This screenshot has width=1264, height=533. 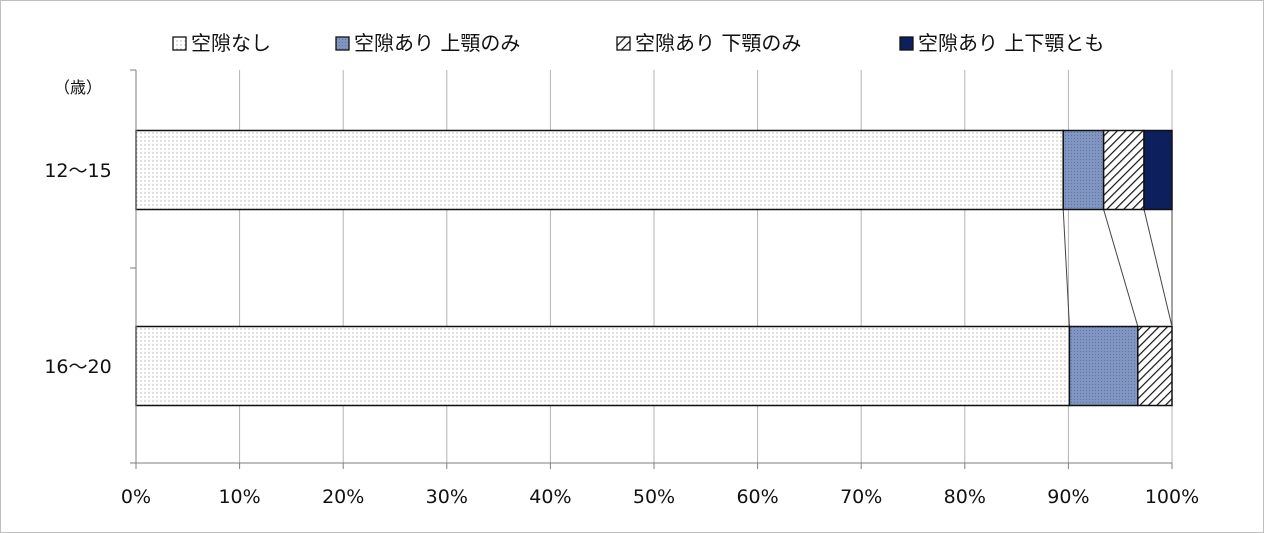 What do you see at coordinates (231, 43) in the screenshot?
I see `legend-label: 空隙なし` at bounding box center [231, 43].